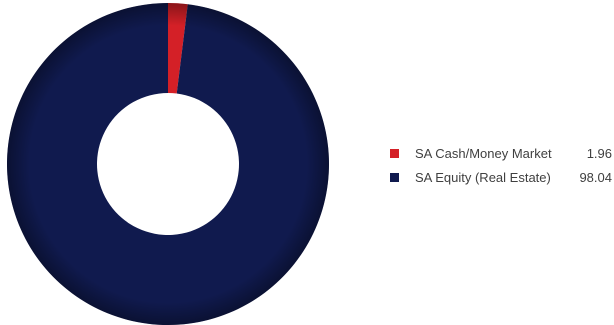  I want to click on legend-item-cash: SA Cash/Money Market 1.96, so click(501, 153).